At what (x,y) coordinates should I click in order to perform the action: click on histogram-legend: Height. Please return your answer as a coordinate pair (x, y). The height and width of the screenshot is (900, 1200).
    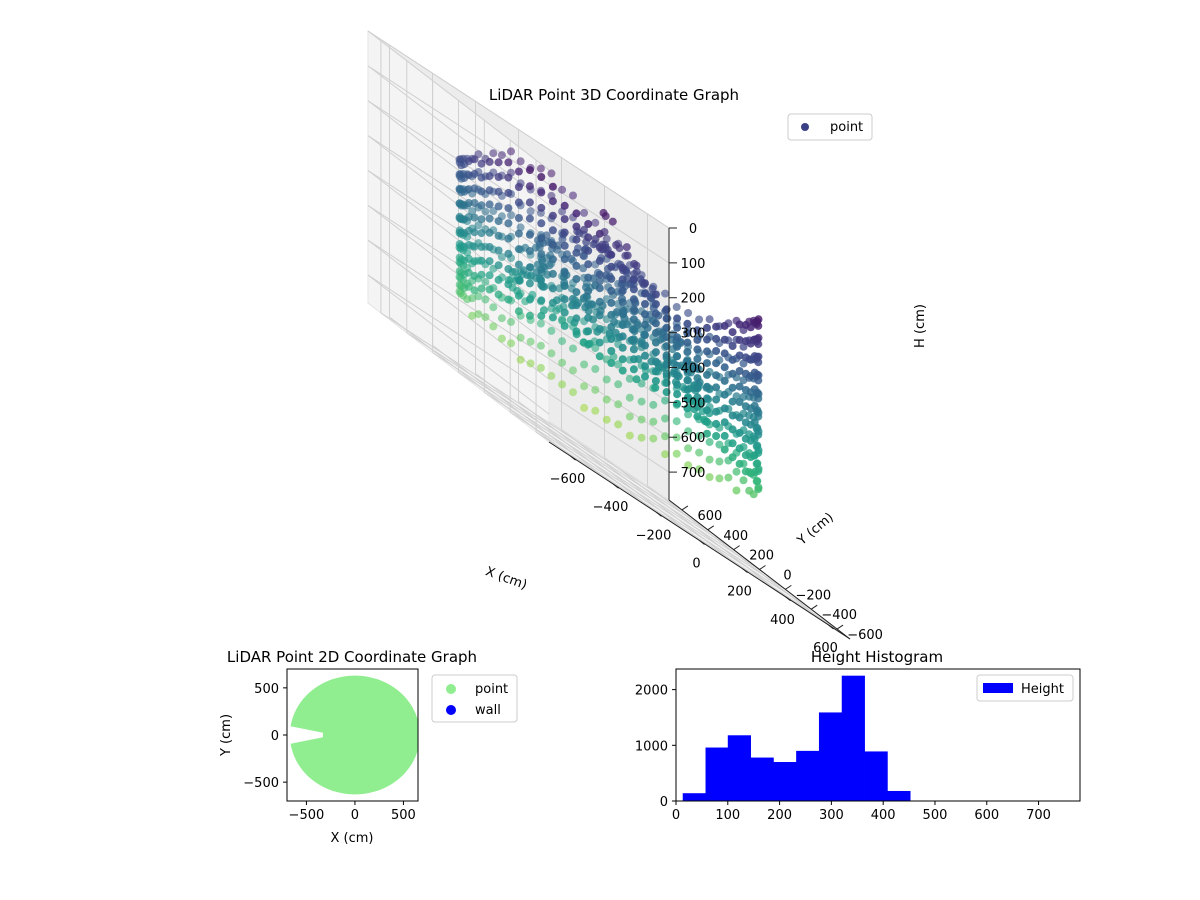
    Looking at the image, I should click on (1025, 688).